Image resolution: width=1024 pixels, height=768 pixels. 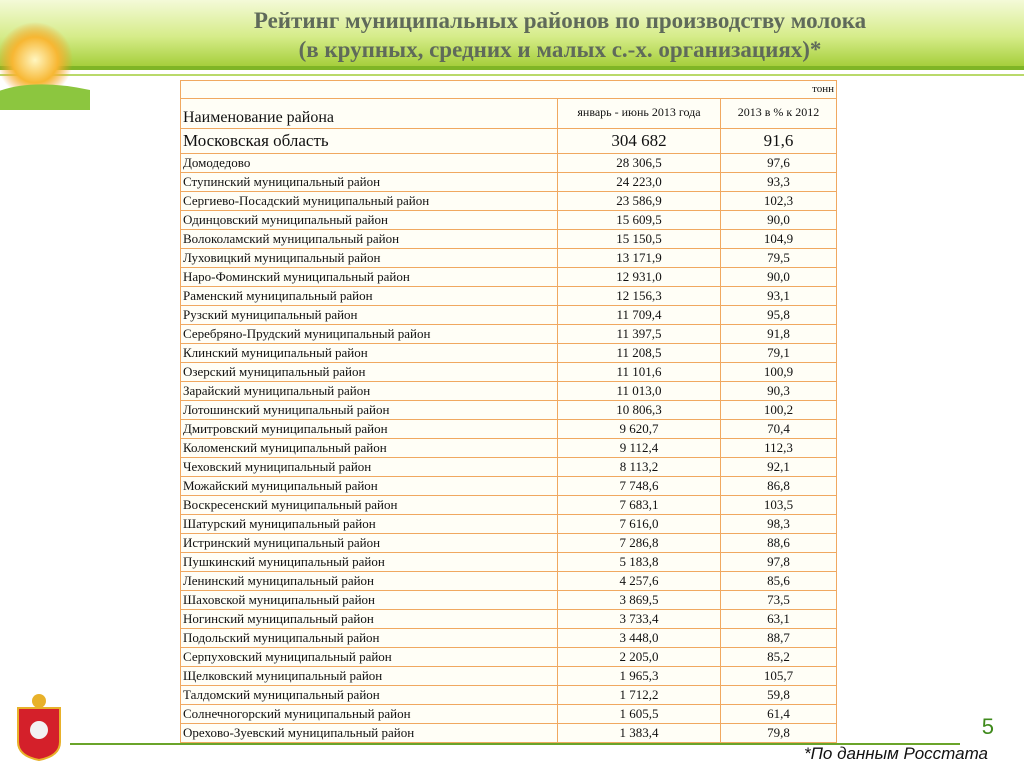 I want to click on cell: 112,3, so click(x=778, y=448).